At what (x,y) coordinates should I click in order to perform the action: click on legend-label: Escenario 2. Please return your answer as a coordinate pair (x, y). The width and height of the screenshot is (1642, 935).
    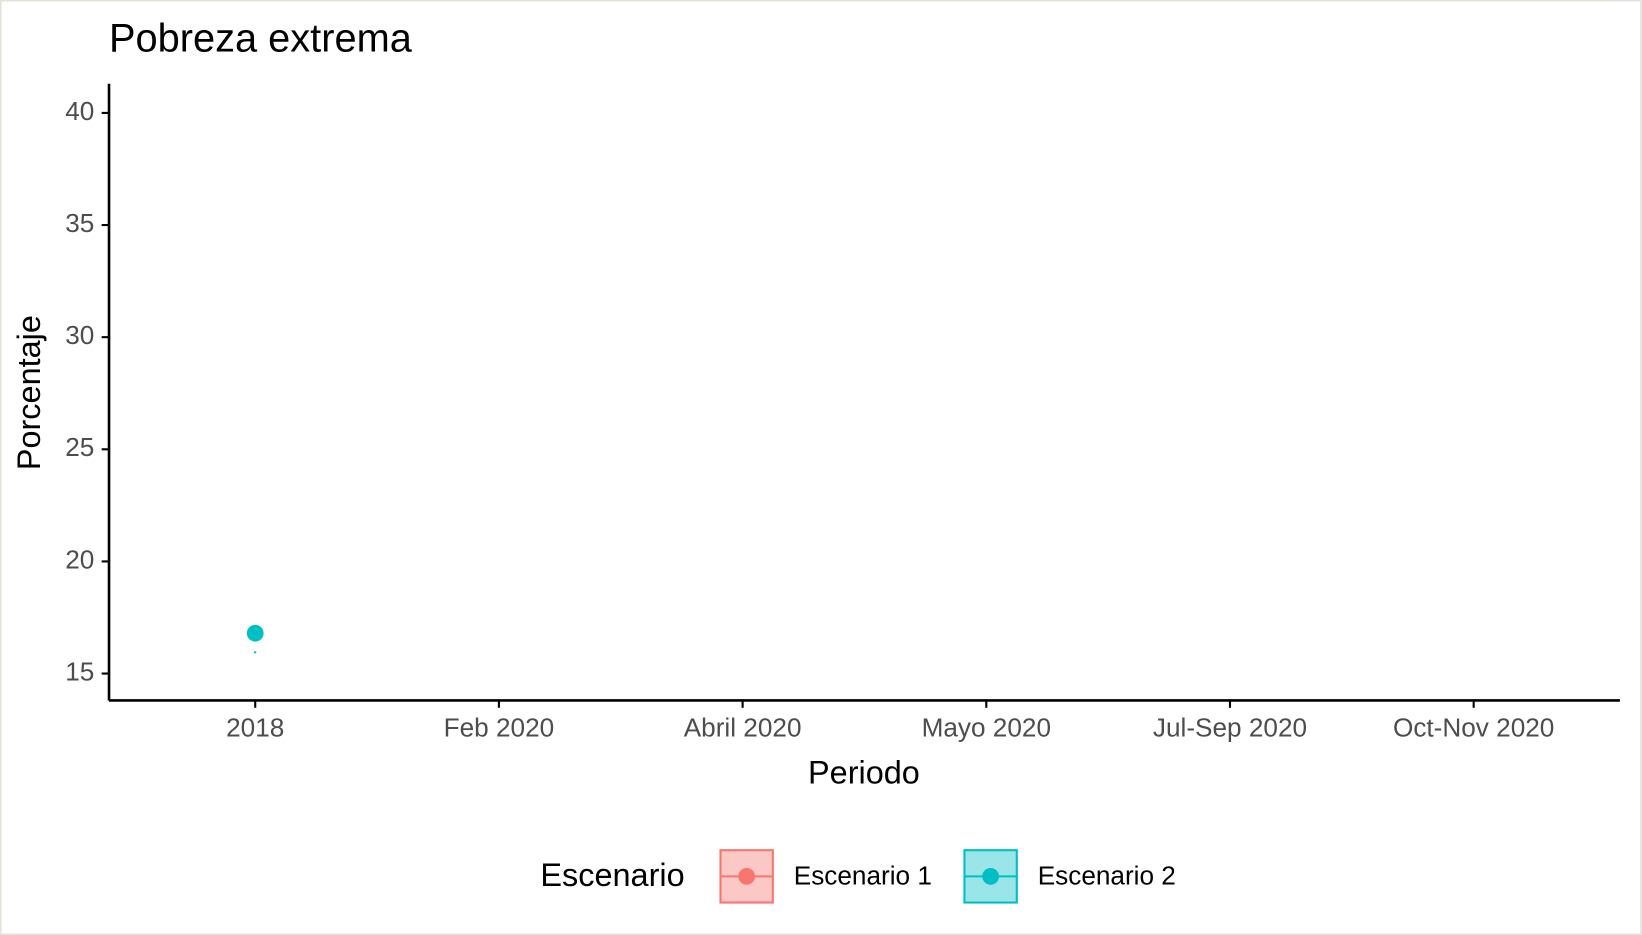
    Looking at the image, I should click on (1107, 875).